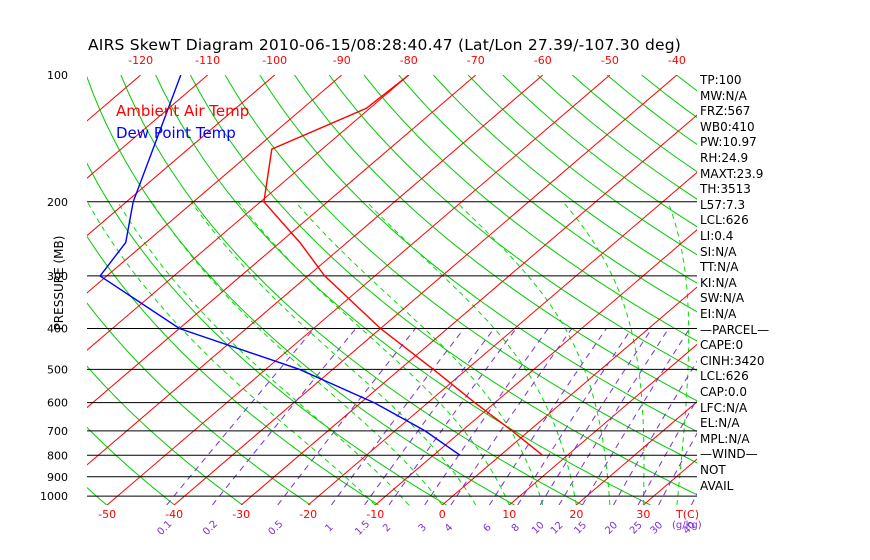 Image resolution: width=870 pixels, height=560 pixels. What do you see at coordinates (274, 60) in the screenshot?
I see `top-temp-tick: -100` at bounding box center [274, 60].